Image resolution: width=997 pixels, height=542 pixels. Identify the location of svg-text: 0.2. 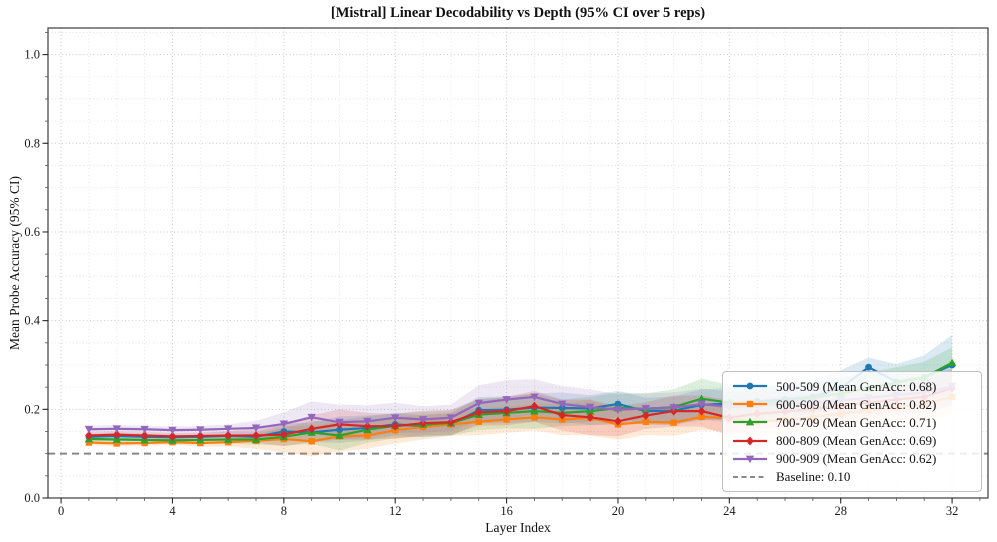
(32, 409).